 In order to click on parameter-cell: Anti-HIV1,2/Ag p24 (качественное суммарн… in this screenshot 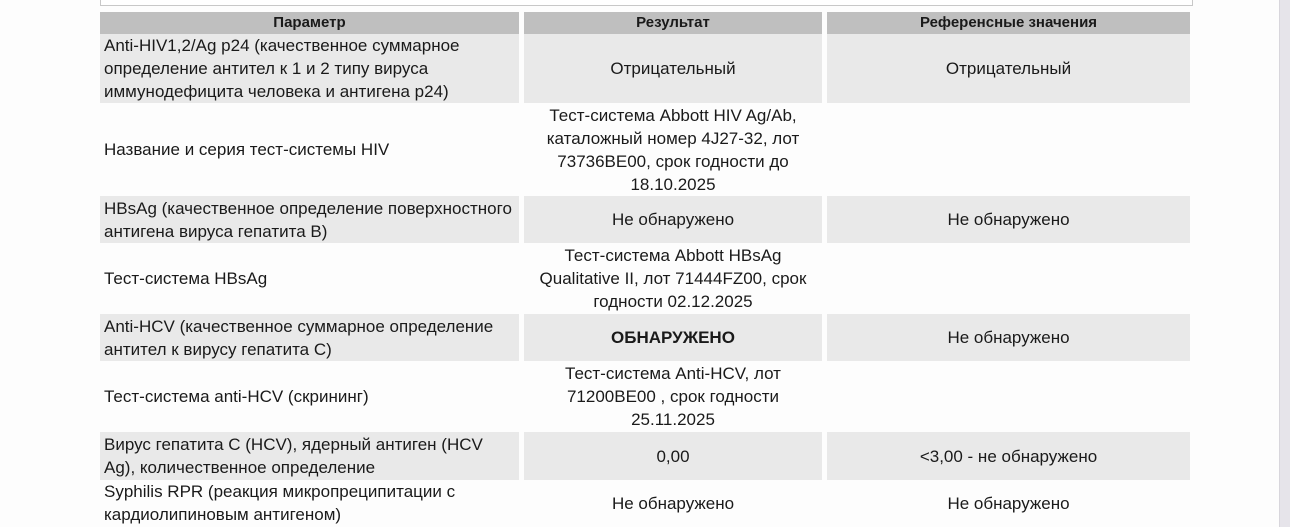, I will do `click(309, 68)`.